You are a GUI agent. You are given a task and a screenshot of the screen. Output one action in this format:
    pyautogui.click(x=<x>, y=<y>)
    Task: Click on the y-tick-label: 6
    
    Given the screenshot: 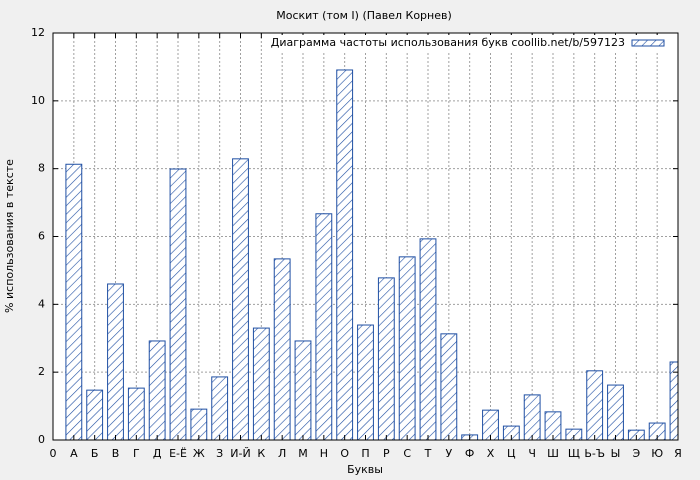 What is the action you would take?
    pyautogui.click(x=41, y=236)
    